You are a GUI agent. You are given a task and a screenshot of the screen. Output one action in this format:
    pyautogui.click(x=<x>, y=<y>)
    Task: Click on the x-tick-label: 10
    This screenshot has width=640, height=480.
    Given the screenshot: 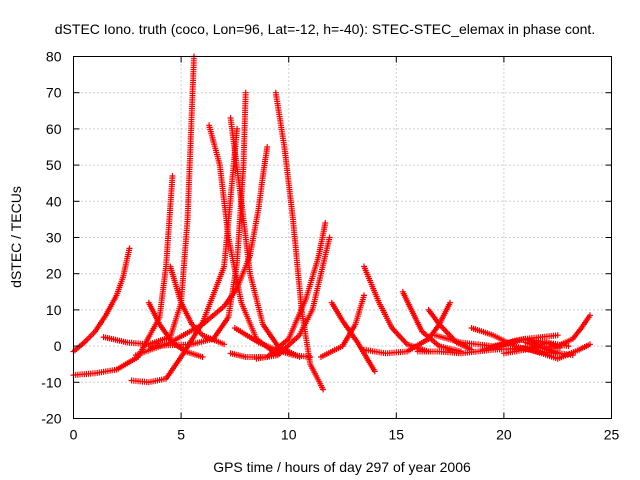 What is the action you would take?
    pyautogui.click(x=289, y=435)
    